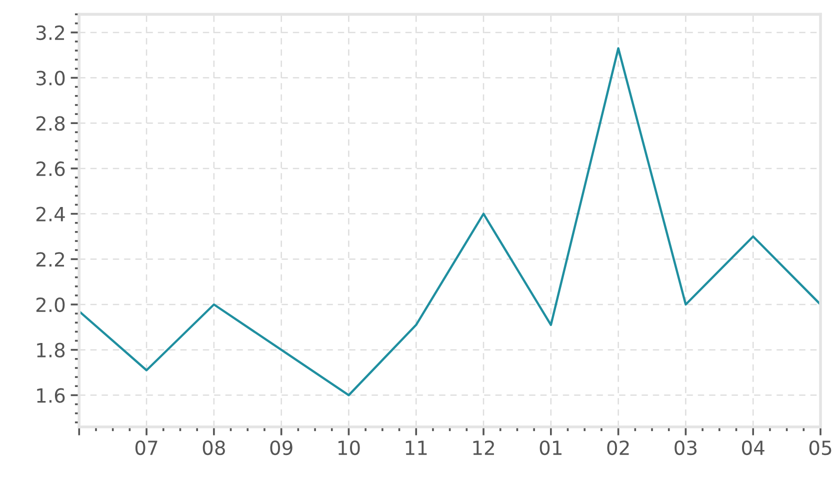 The image size is (833, 477). What do you see at coordinates (50, 32) in the screenshot?
I see `y-tick-label: 3.2` at bounding box center [50, 32].